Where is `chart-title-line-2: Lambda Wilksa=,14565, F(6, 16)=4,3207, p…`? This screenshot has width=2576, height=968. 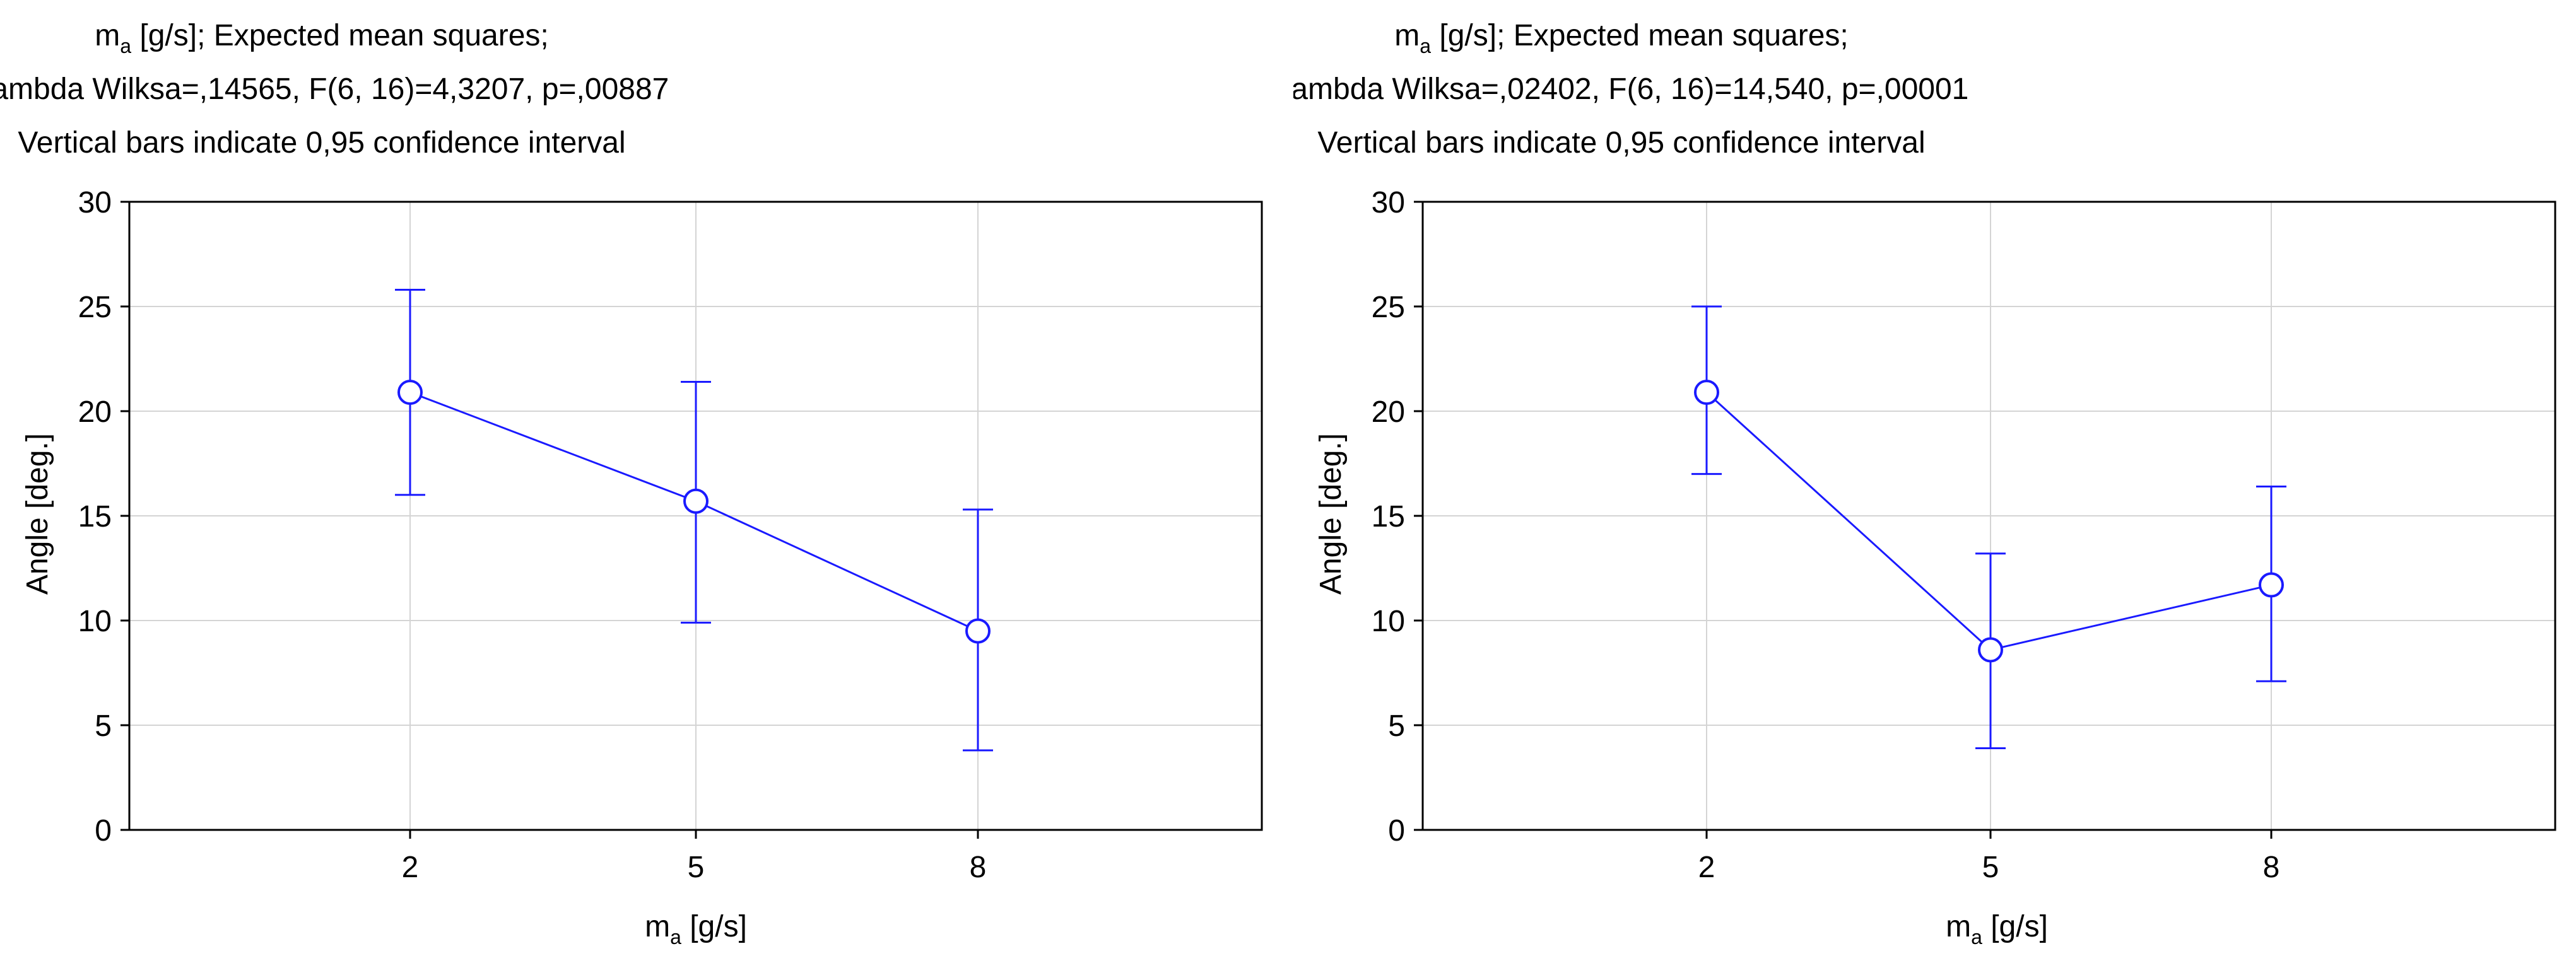
chart-title-line-2: Lambda Wilksa=,14565, F(6, 16)=4,3207, p… is located at coordinates (334, 89).